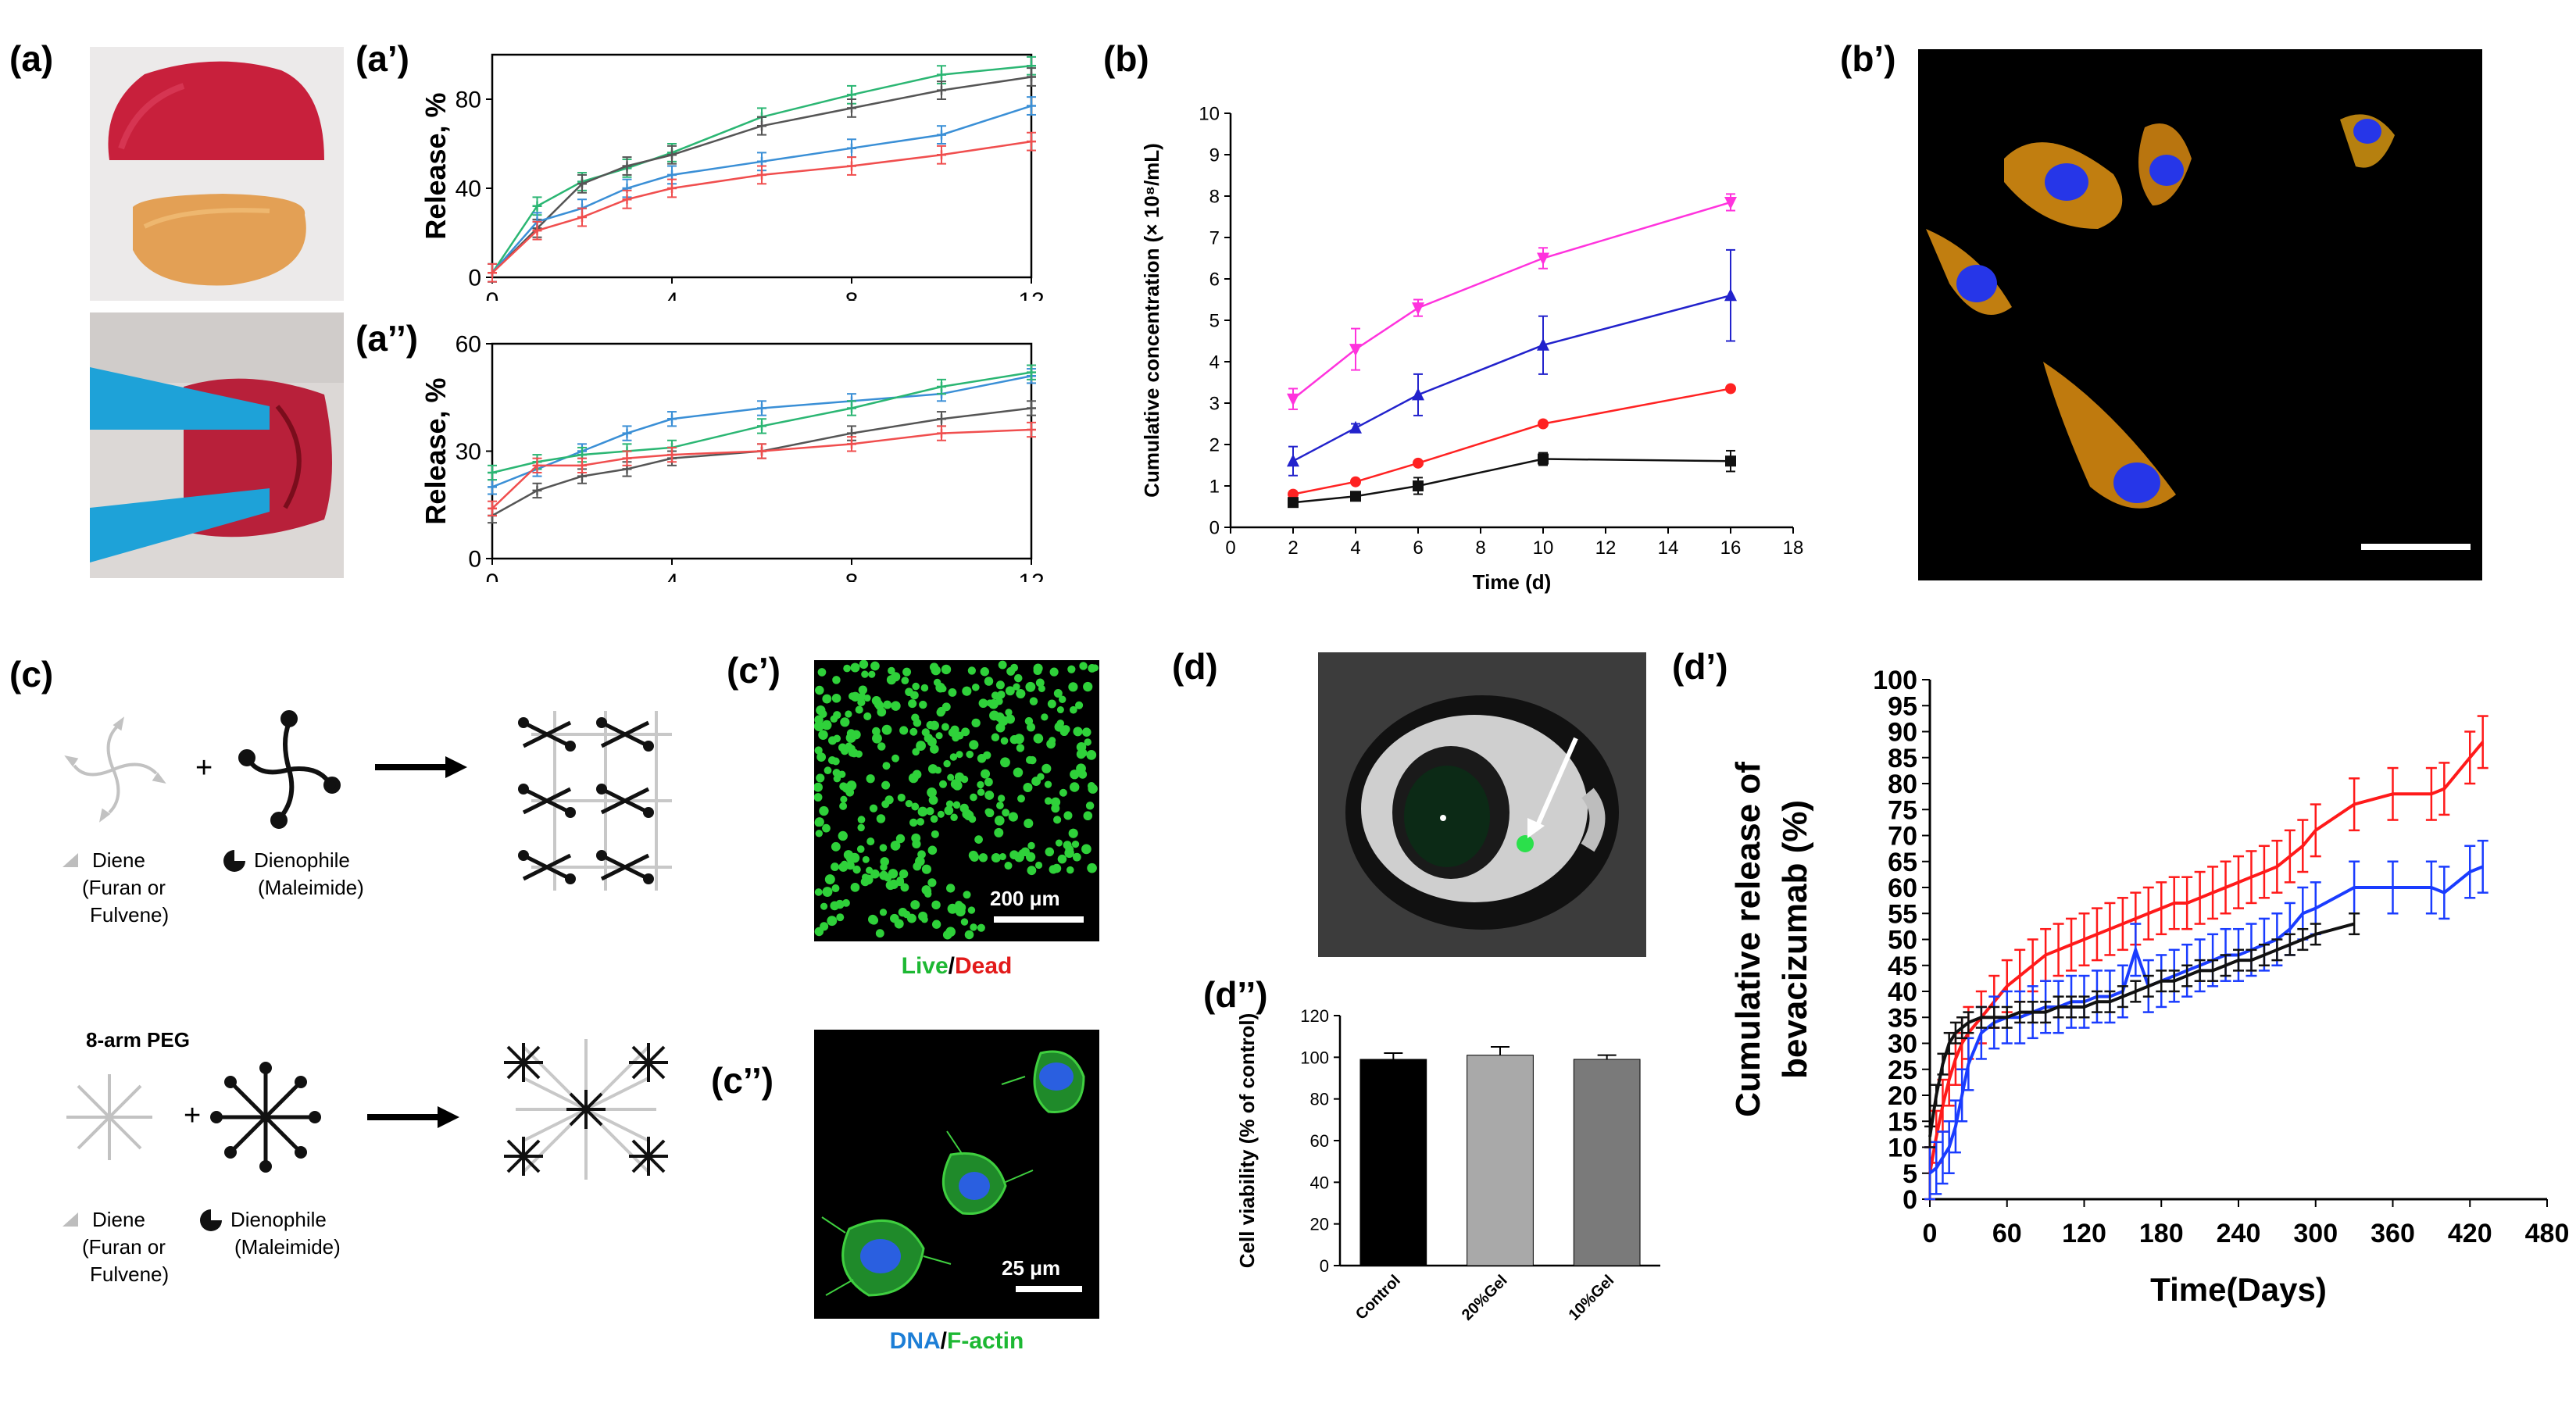  What do you see at coordinates (119, 1219) in the screenshot?
I see `diene-label-2: Diene` at bounding box center [119, 1219].